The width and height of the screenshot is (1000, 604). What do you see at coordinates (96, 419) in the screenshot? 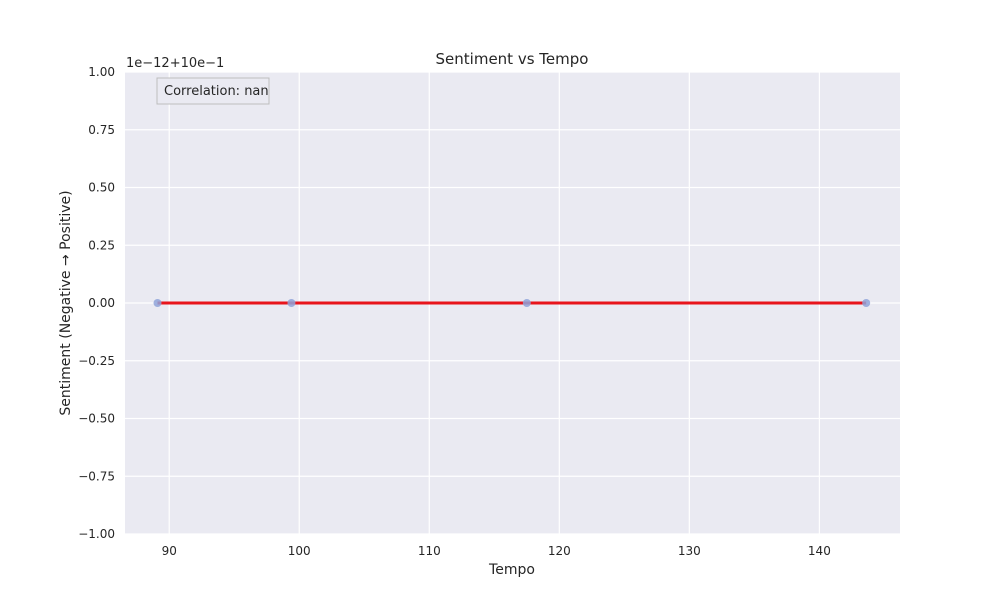
I see `y-tick-label: −0.50` at bounding box center [96, 419].